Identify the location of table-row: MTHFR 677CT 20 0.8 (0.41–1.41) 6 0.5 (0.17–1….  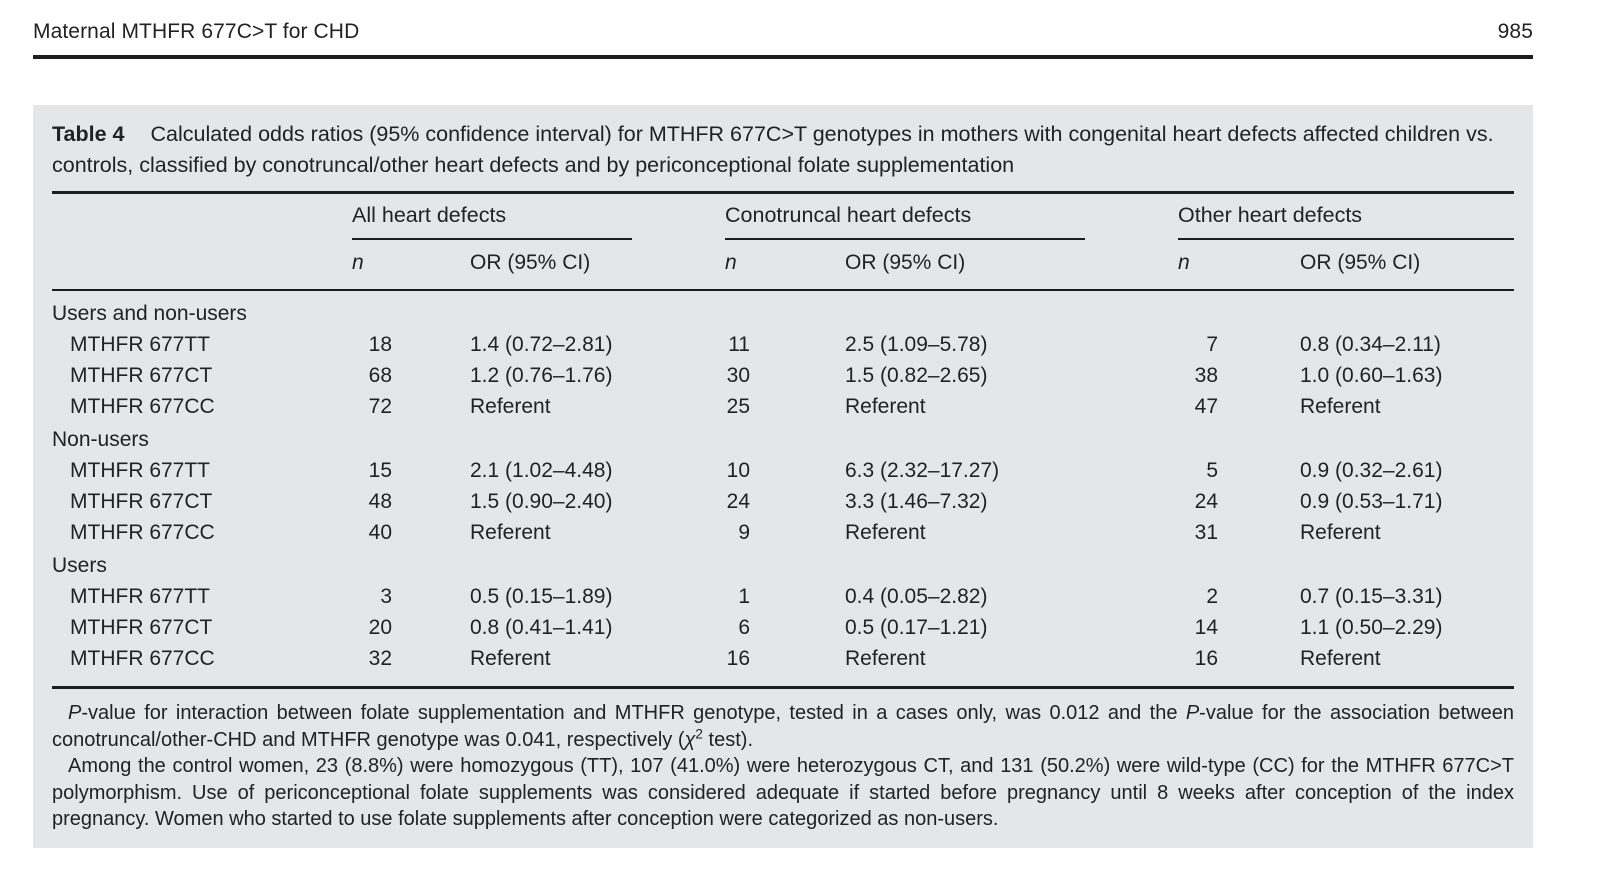
(783, 627).